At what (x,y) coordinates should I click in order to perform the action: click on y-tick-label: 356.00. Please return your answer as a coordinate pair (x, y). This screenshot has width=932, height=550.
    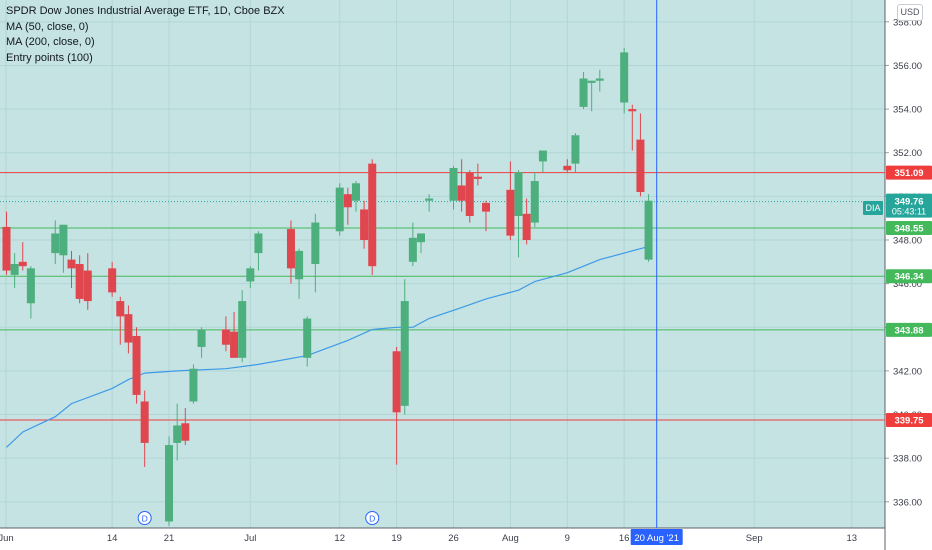
    Looking at the image, I should click on (907, 66).